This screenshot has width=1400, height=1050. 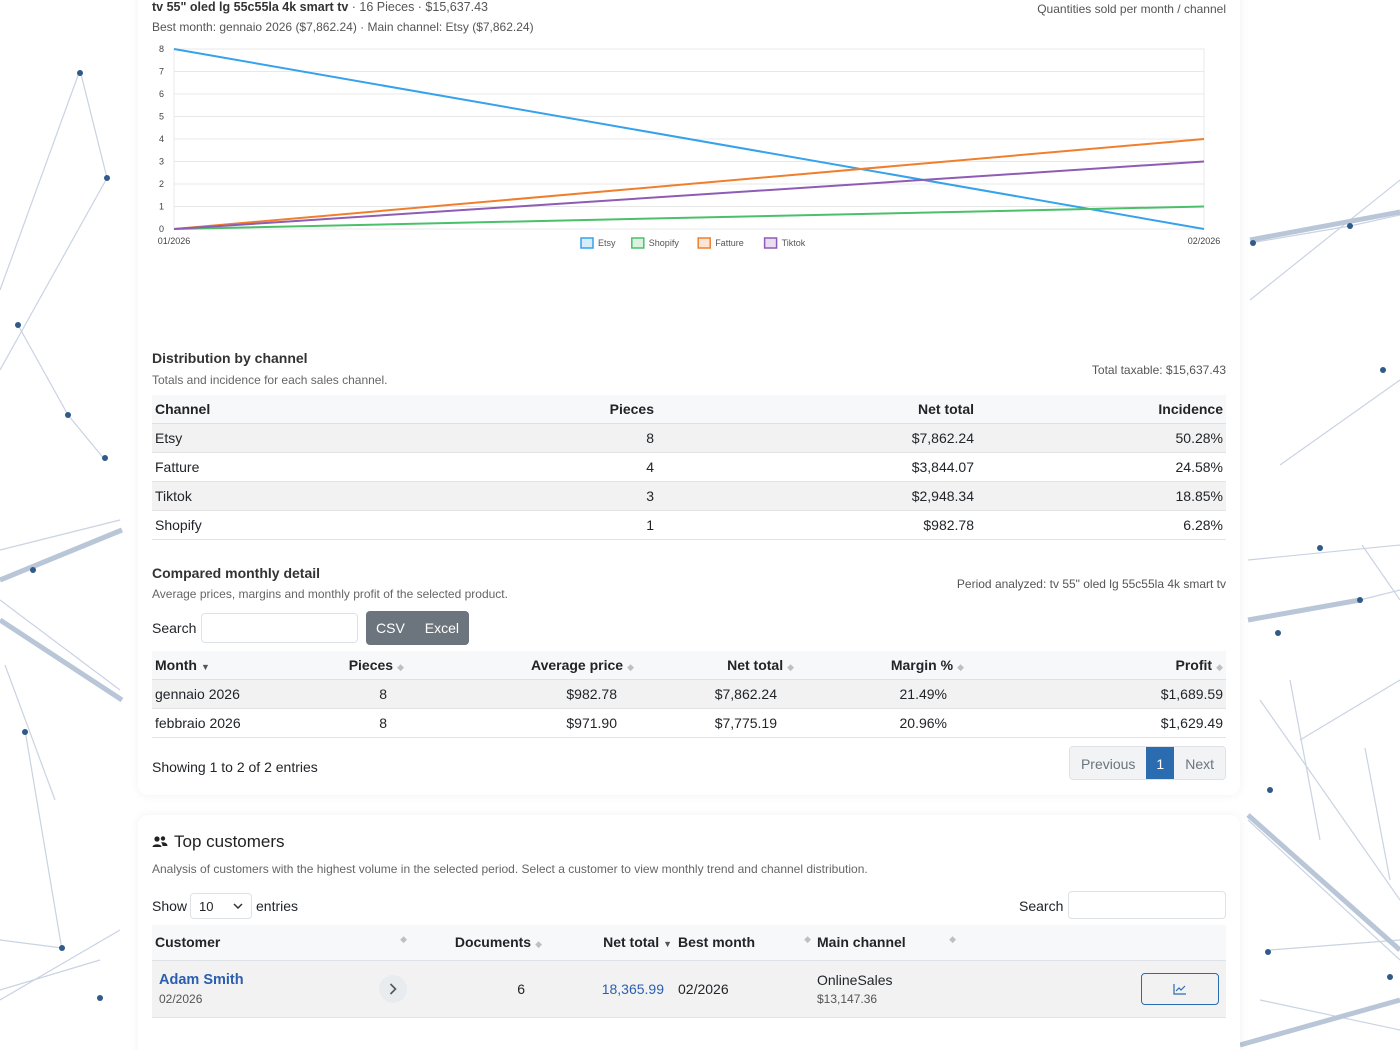 I want to click on table-row: Etsy 8 $7,862.24 50.28%, so click(x=689, y=438).